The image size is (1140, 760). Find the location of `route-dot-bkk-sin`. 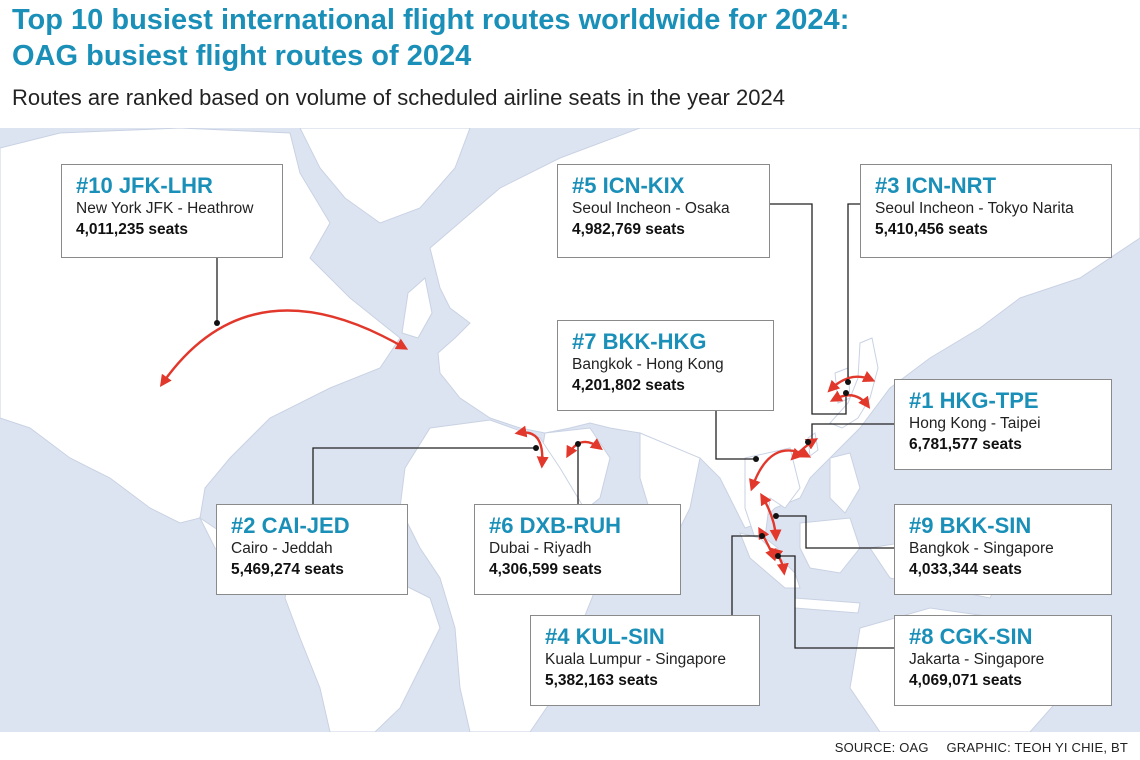

route-dot-bkk-sin is located at coordinates (776, 516).